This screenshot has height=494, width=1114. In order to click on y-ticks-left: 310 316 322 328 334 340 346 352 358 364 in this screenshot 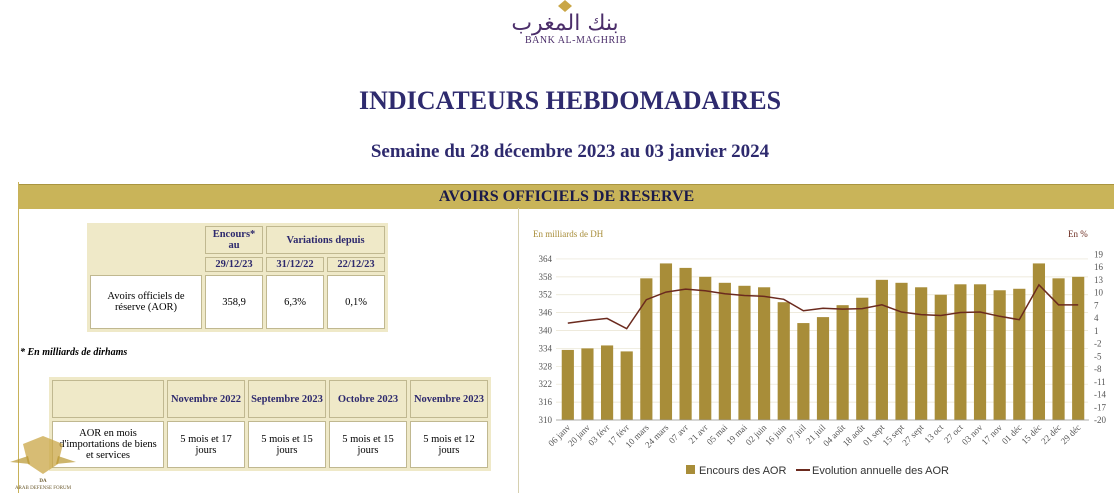, I will do `click(546, 339)`.